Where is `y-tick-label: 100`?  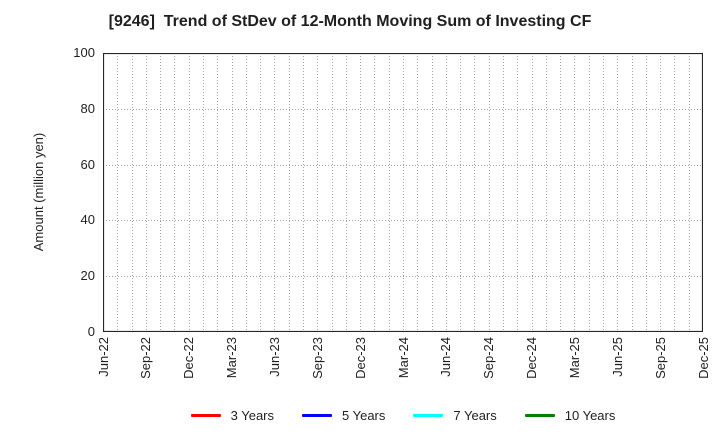 y-tick-label: 100 is located at coordinates (84, 52).